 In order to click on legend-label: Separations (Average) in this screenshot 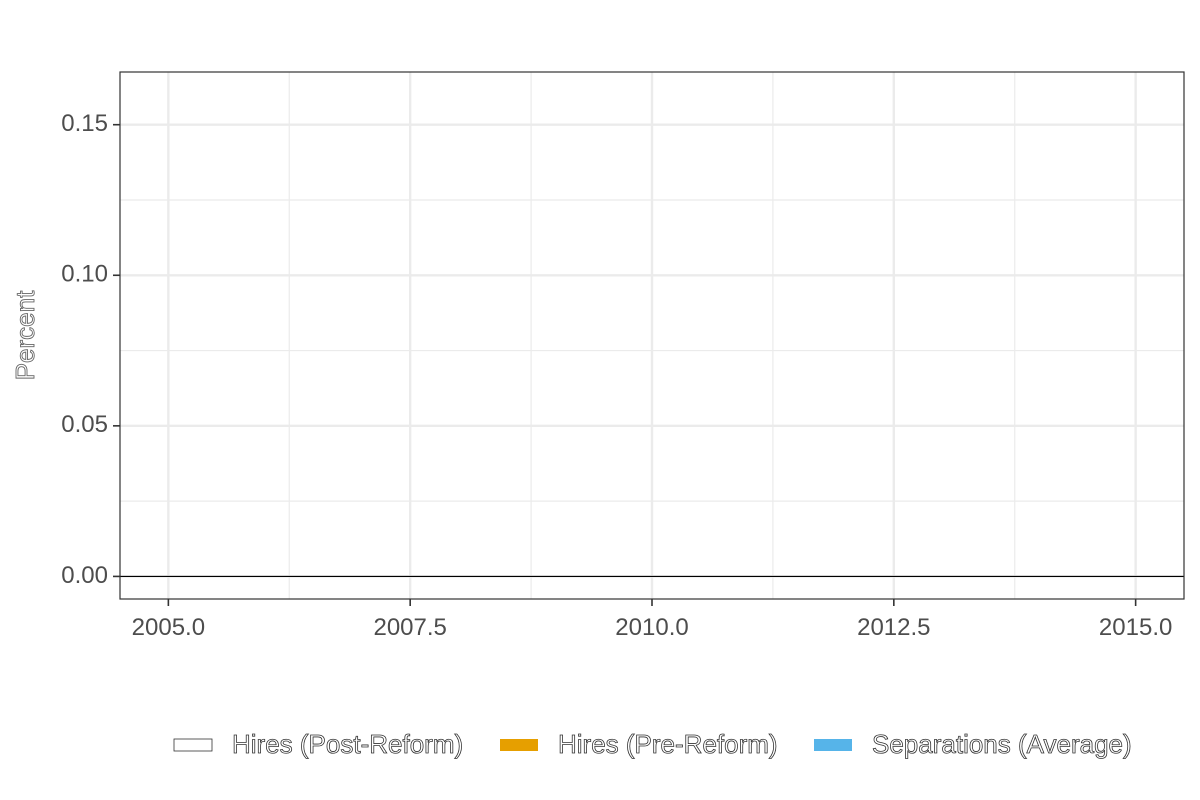, I will do `click(1002, 744)`.